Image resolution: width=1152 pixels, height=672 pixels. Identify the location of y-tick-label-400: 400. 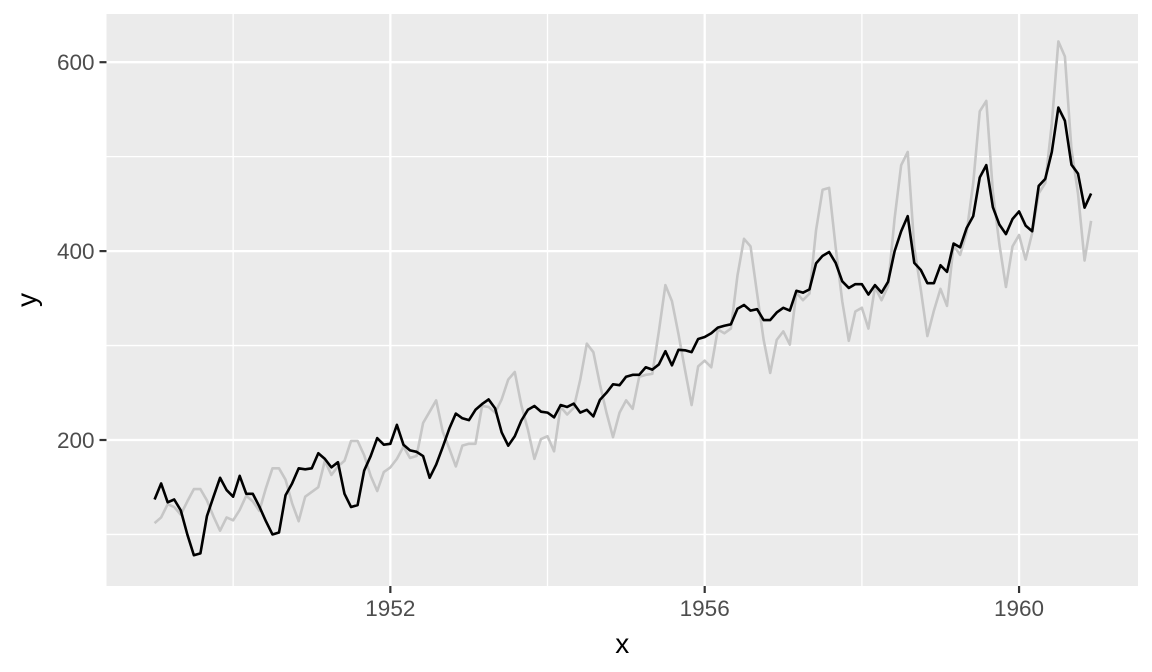
(76, 251).